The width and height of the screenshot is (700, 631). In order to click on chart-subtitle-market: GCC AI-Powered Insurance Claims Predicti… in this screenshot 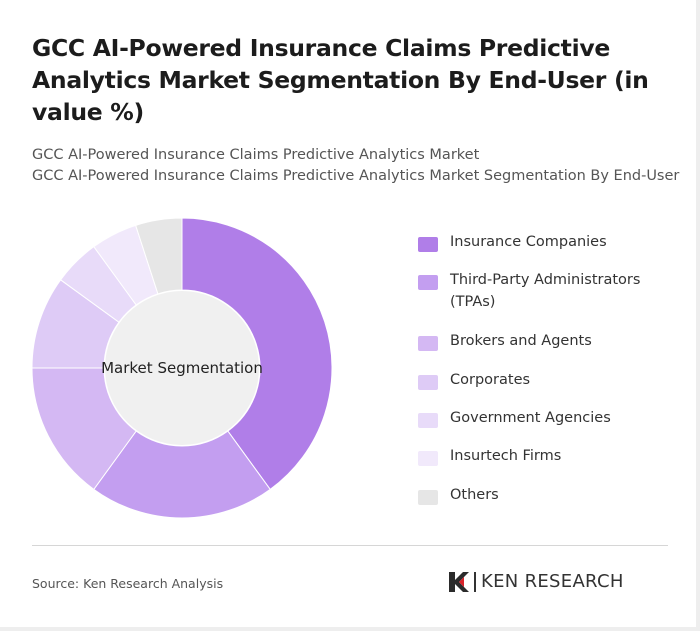, I will do `click(256, 155)`.